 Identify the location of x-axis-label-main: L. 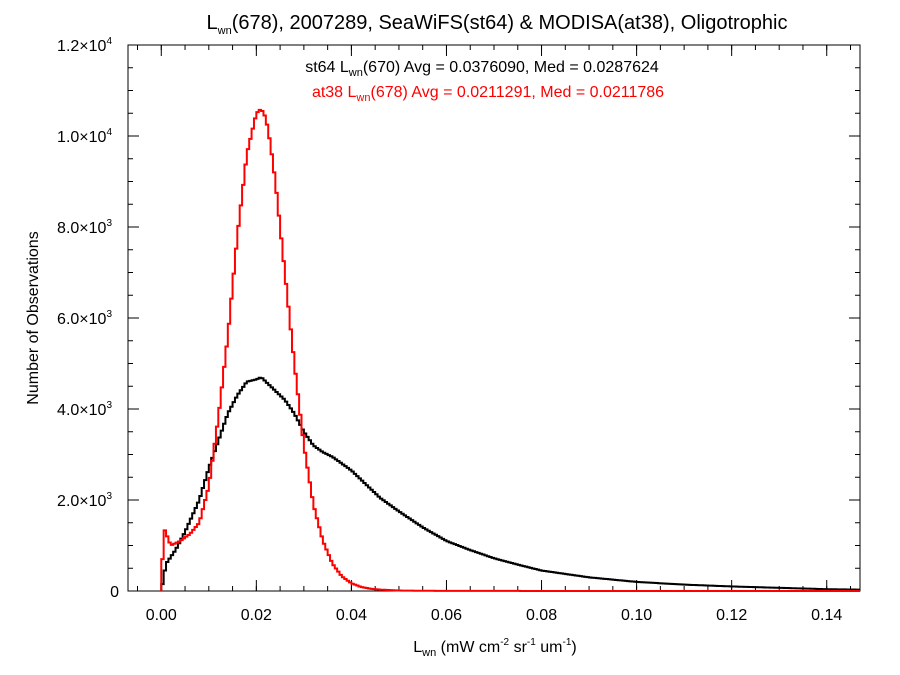
(417, 647).